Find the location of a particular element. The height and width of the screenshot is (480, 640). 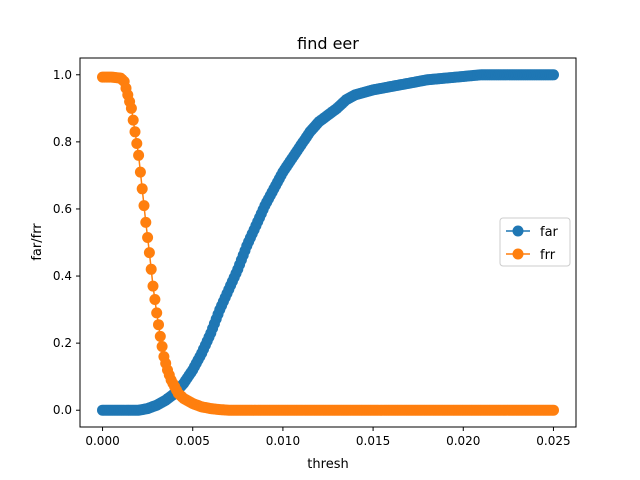

legend-far-label: far is located at coordinates (549, 232).